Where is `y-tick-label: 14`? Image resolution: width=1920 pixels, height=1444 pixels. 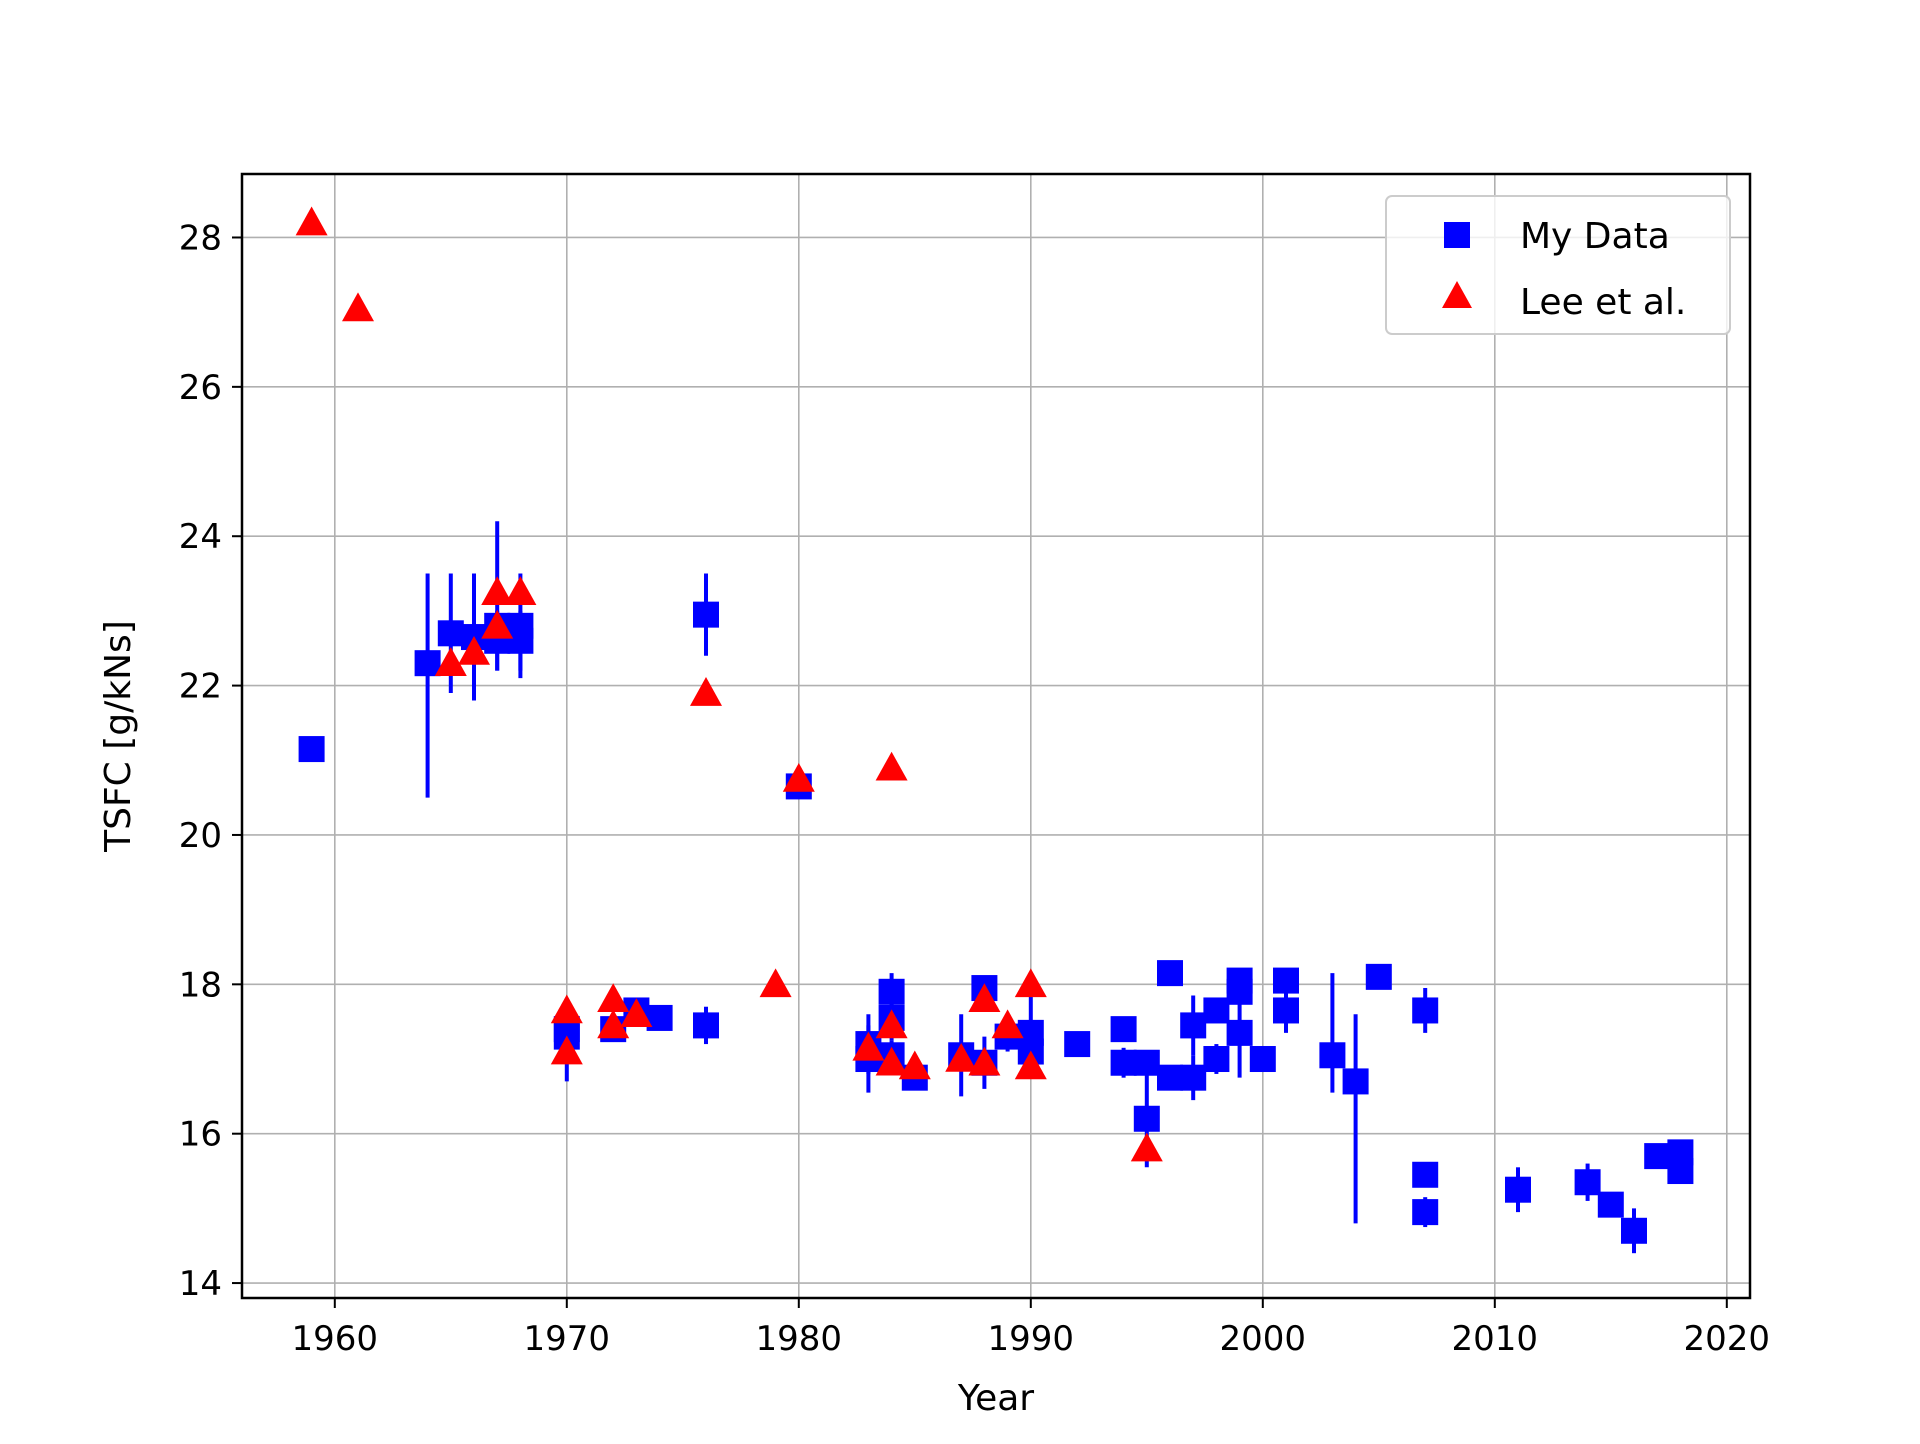
y-tick-label: 14 is located at coordinates (200, 1284).